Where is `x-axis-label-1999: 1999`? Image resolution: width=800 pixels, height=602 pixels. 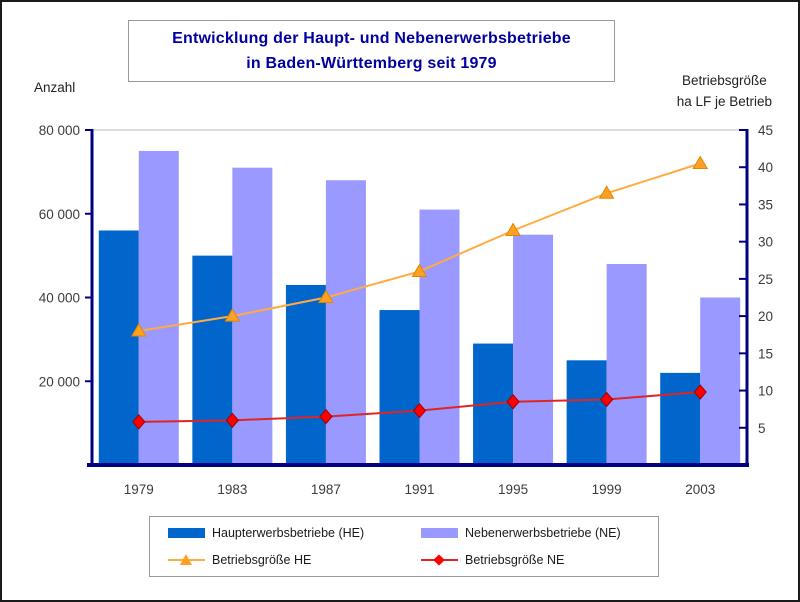 x-axis-label-1999: 1999 is located at coordinates (607, 489).